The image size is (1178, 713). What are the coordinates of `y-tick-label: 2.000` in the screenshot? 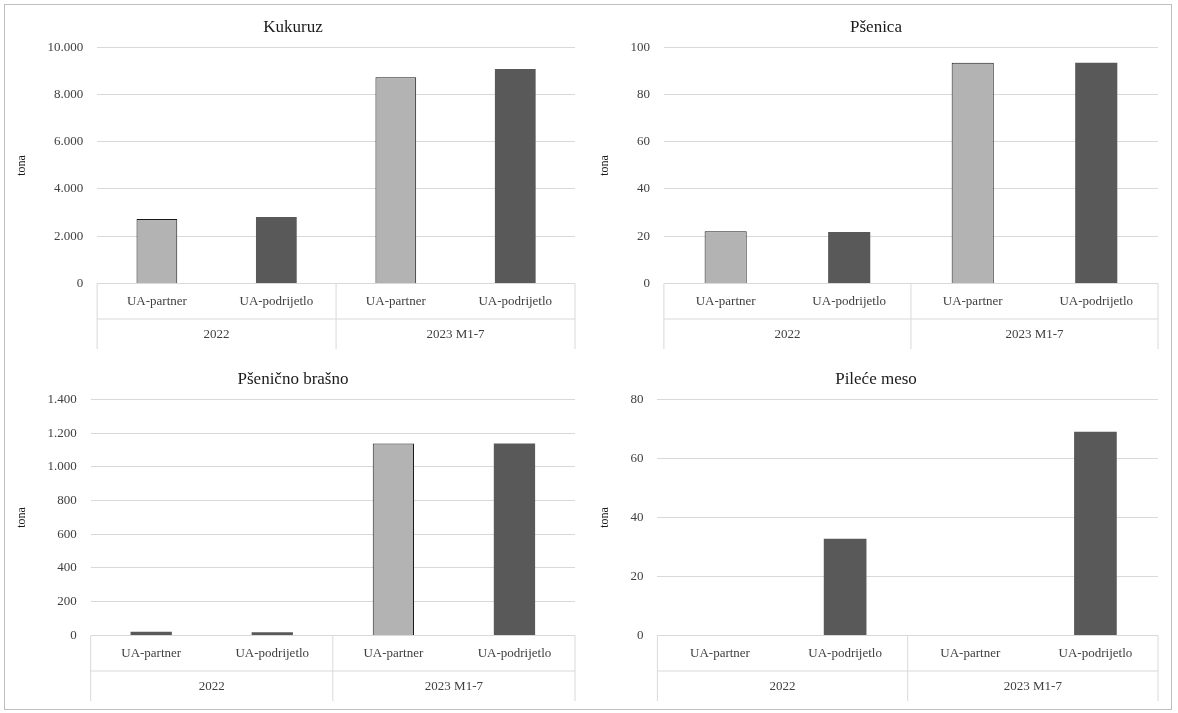 It's located at (68, 235).